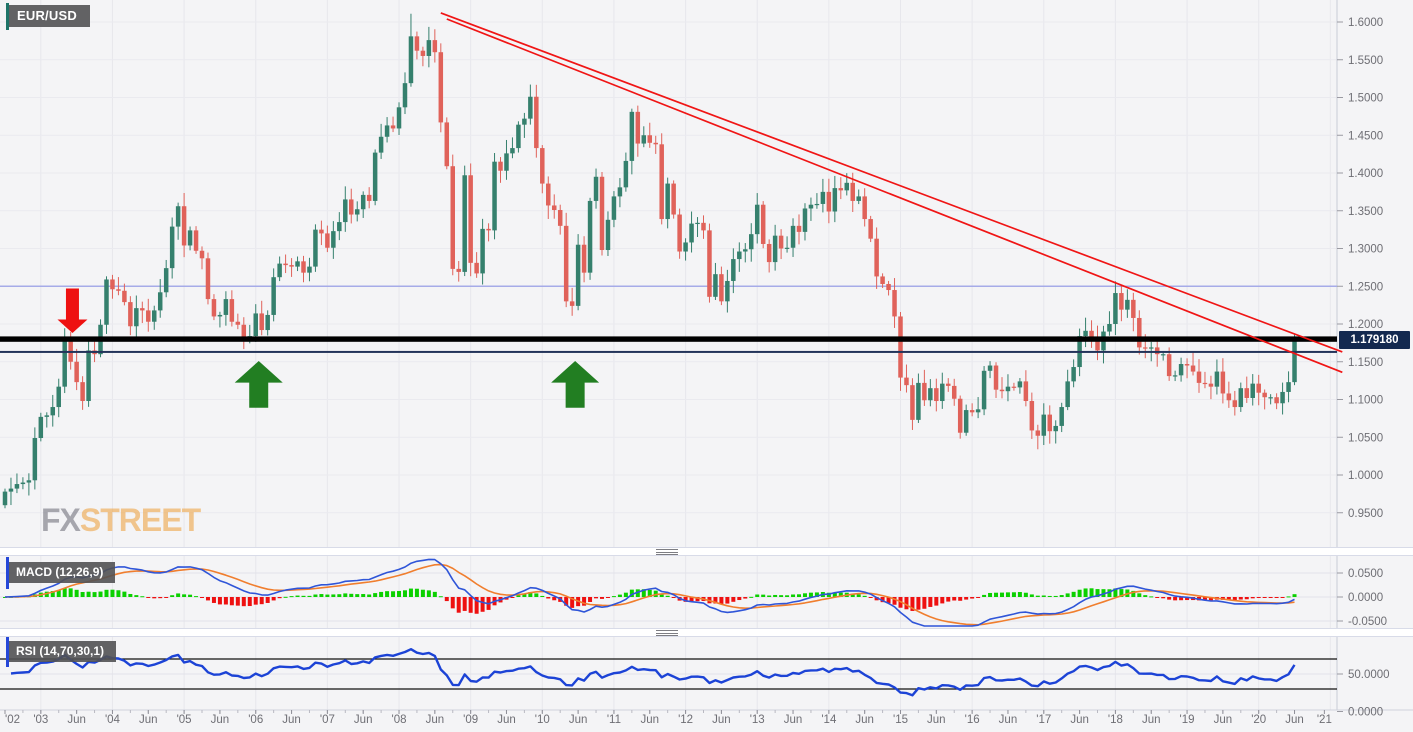 This screenshot has width=1413, height=732. Describe the element at coordinates (685, 720) in the screenshot. I see `x-axis-label: '12` at that location.